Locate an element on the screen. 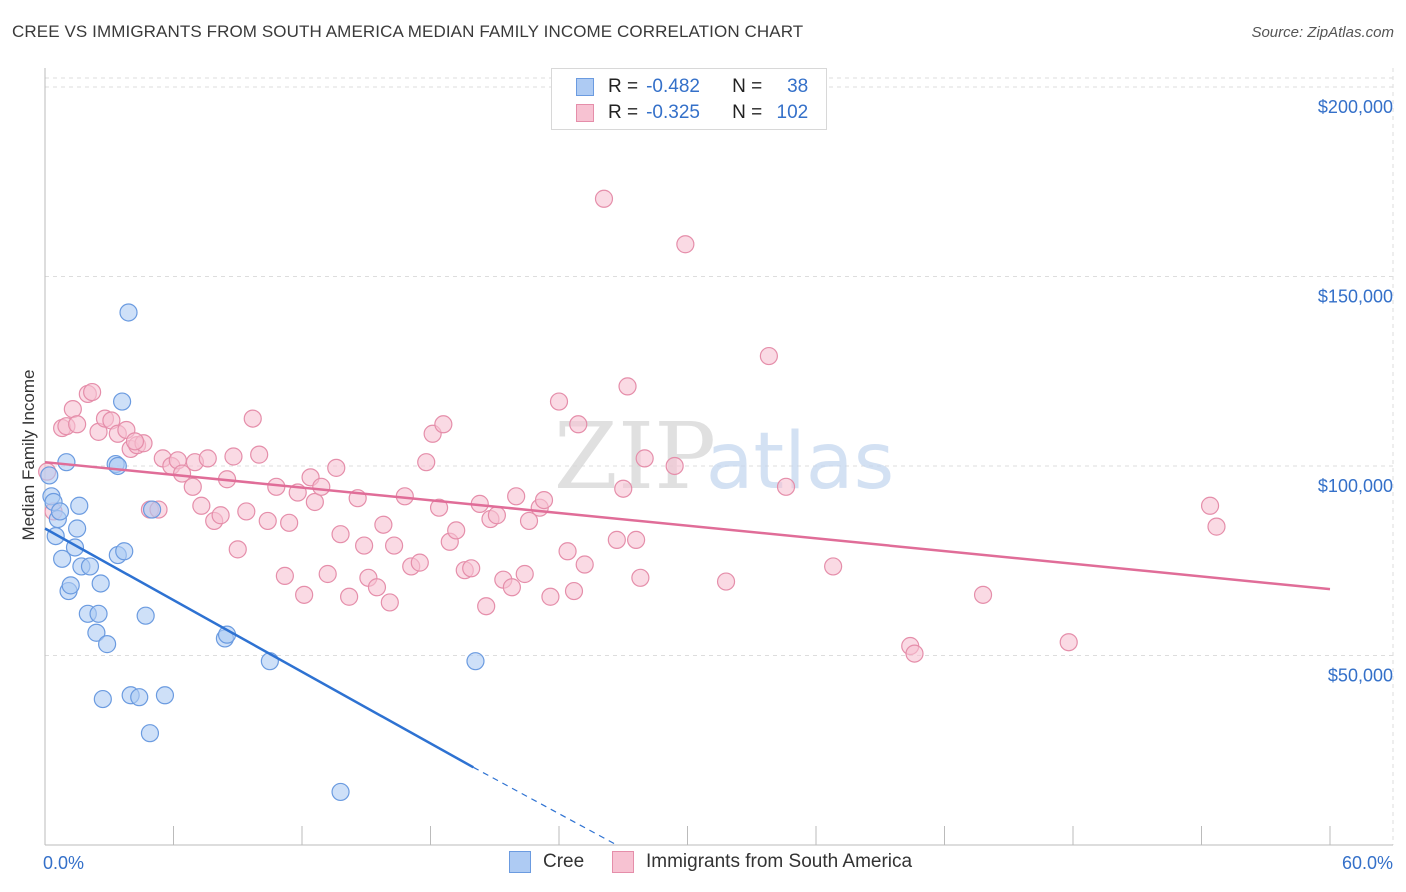 The height and width of the screenshot is (892, 1406). bottom-cree-label: Cree is located at coordinates (564, 861).